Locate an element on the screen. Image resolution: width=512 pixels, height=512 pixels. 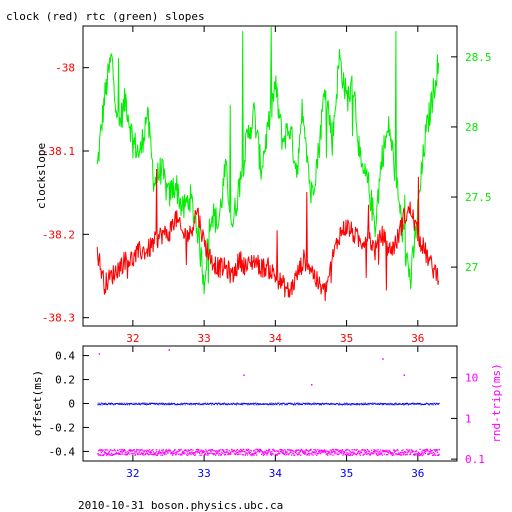
y-tick-label: -38 is located at coordinates (65, 68).